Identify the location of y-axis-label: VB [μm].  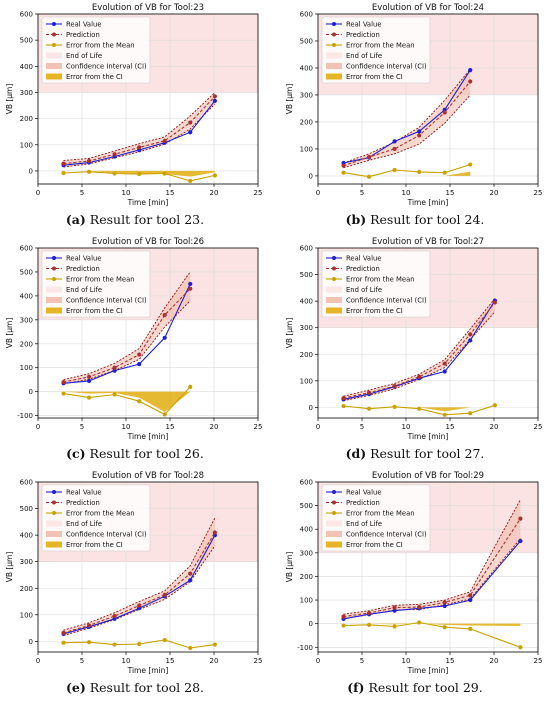
(9, 567).